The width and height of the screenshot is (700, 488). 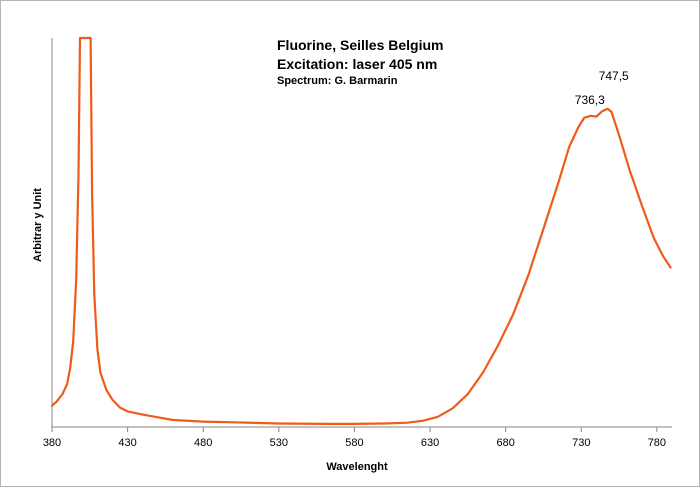 I want to click on x-tick-label: 380, so click(x=52, y=443).